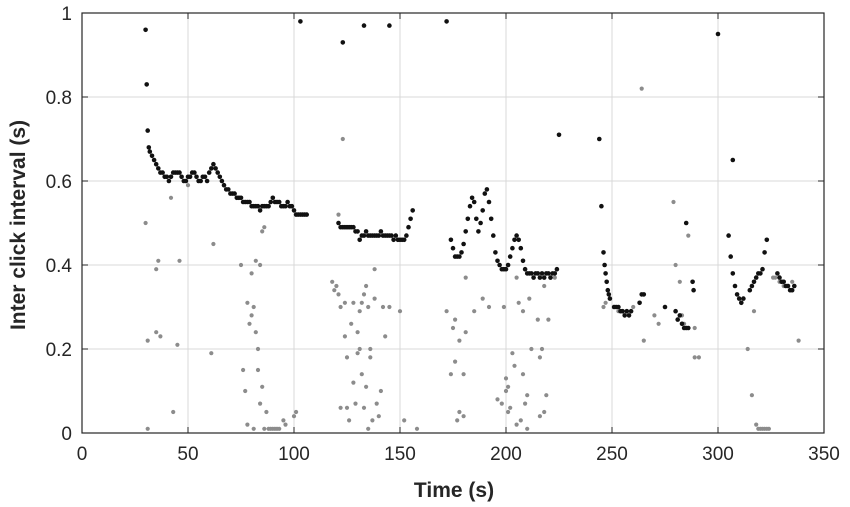  I want to click on y-tick-label: 0, so click(66, 434).